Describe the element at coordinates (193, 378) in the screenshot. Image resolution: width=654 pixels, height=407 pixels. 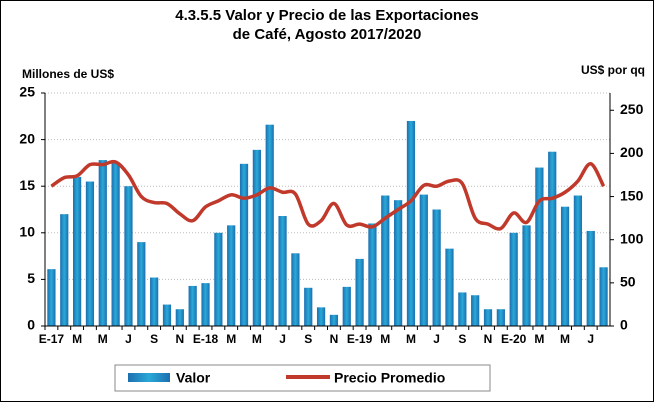
I see `legend-label: Valor` at that location.